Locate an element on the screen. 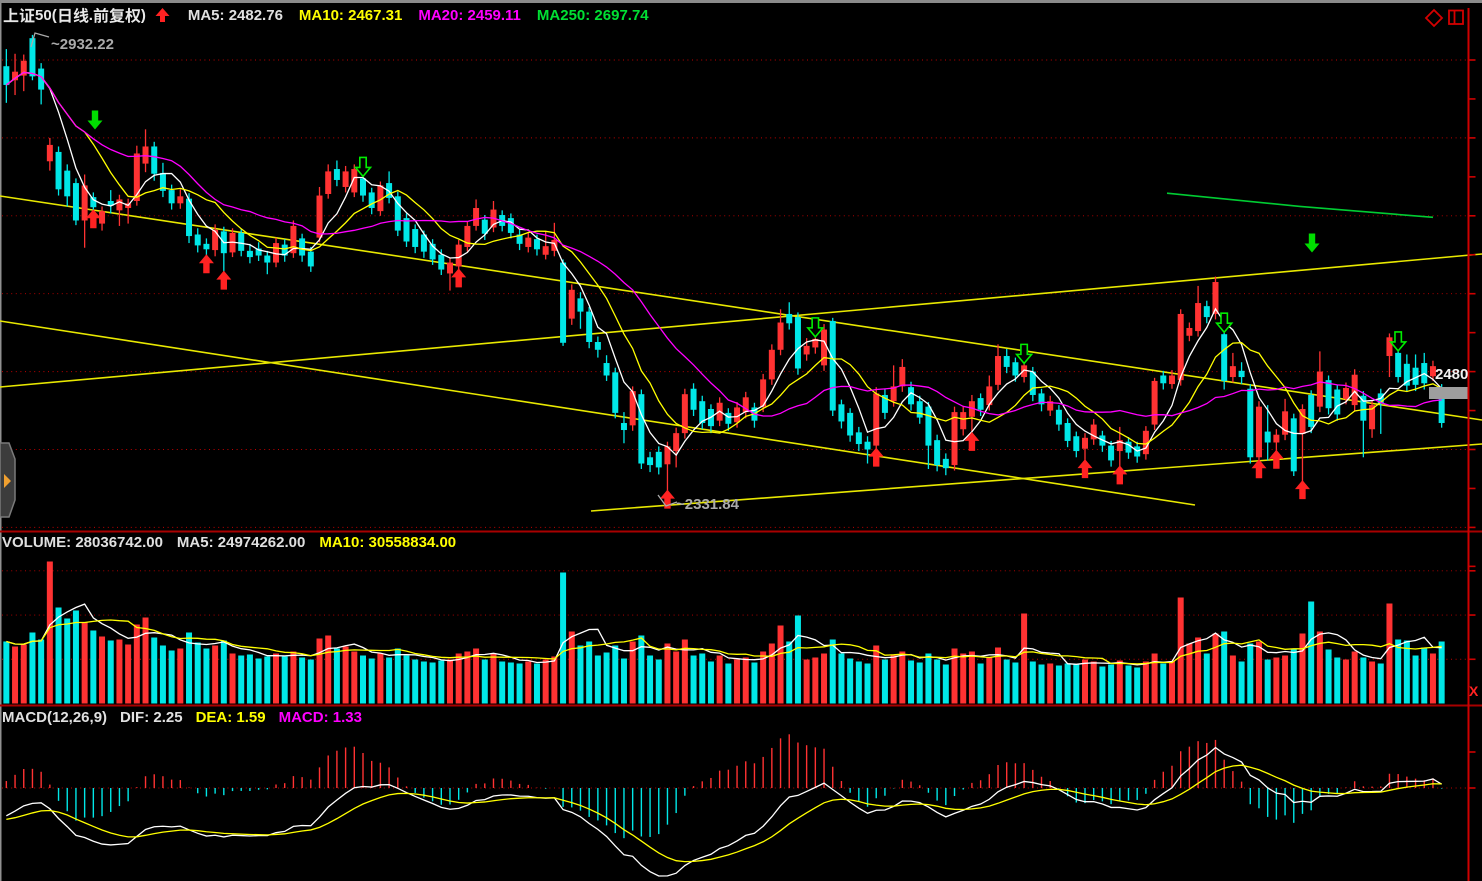  pane-close-icon: X is located at coordinates (1474, 691).